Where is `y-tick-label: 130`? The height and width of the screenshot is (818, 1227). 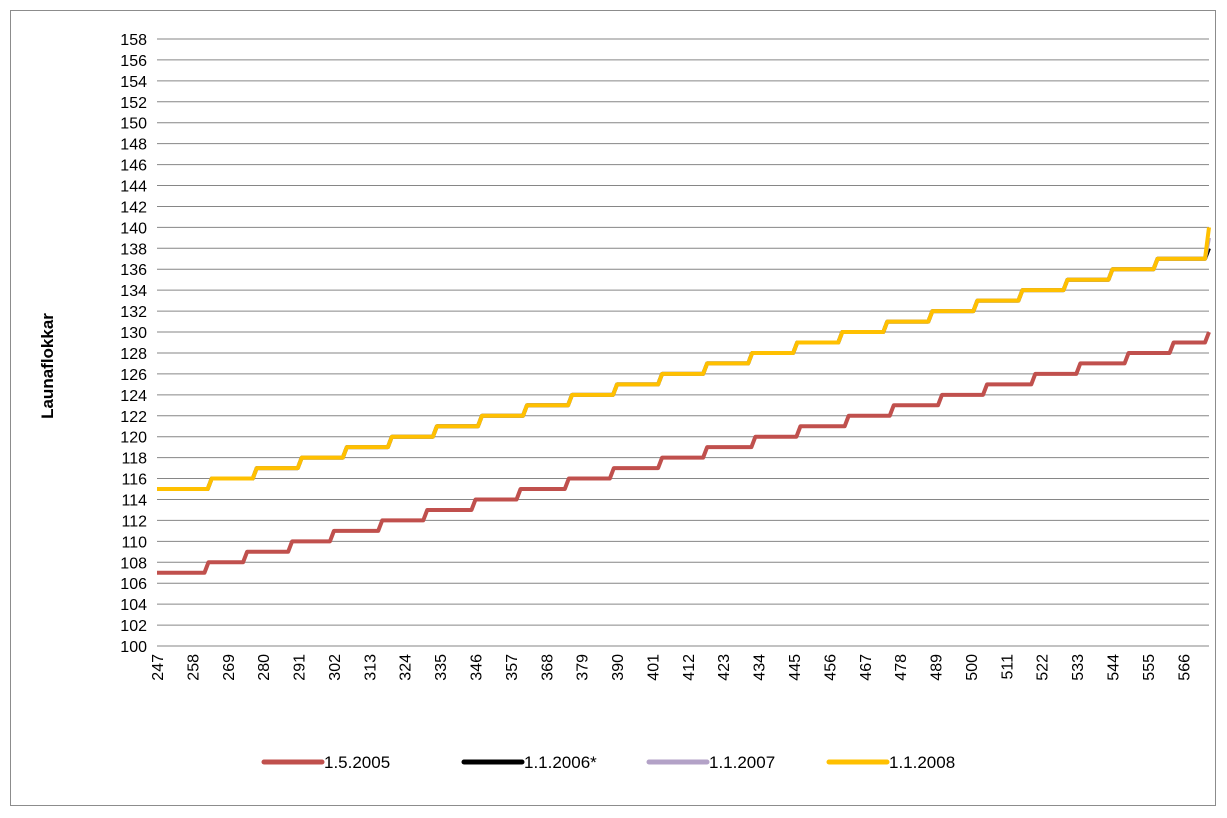
y-tick-label: 130 is located at coordinates (133, 333).